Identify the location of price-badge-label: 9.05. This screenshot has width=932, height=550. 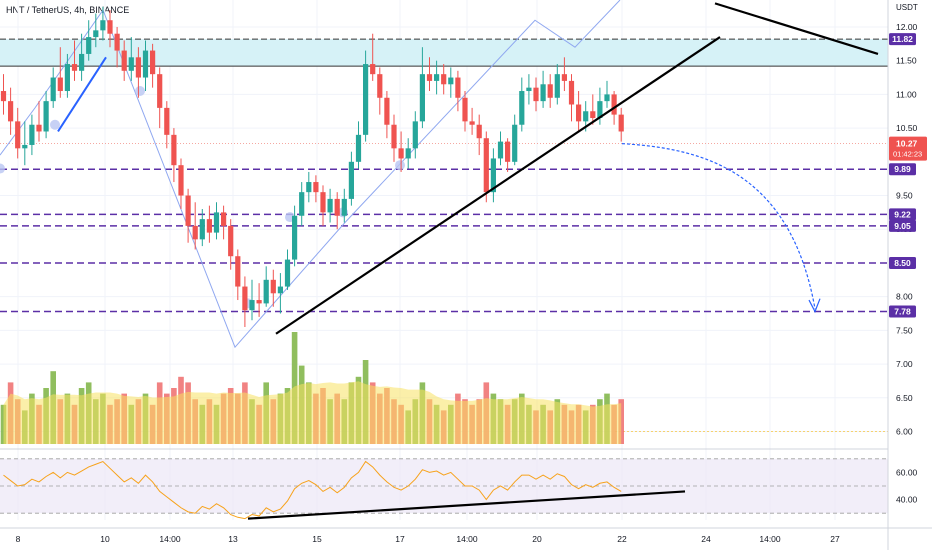
(902, 226).